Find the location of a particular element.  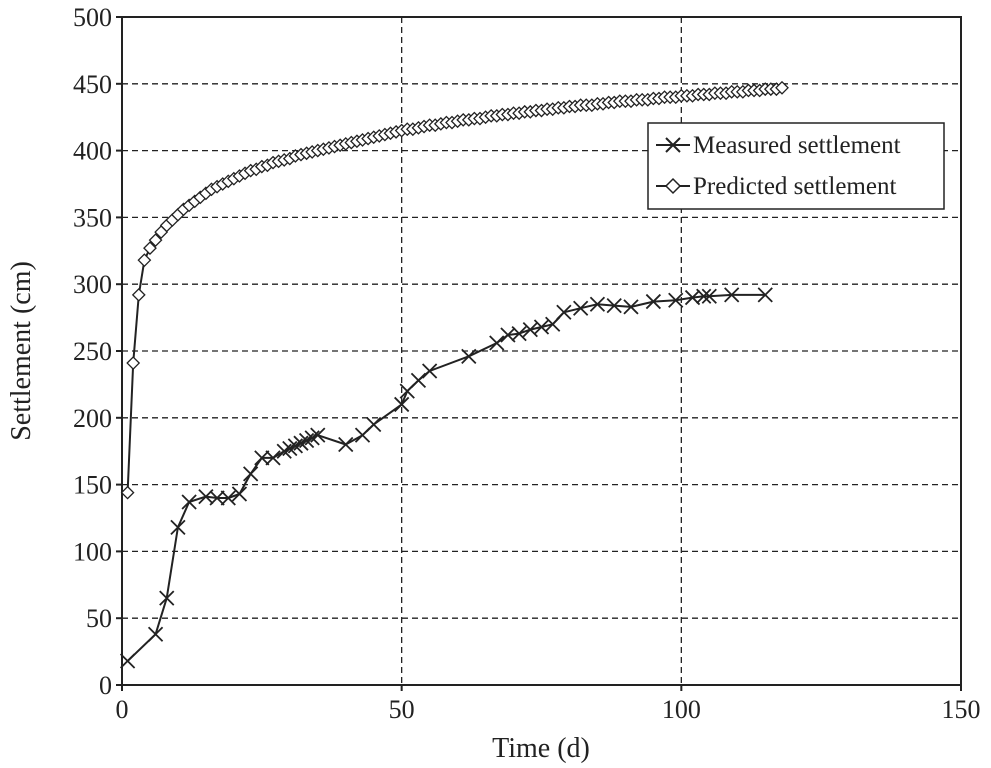

y-tick-label: 400 is located at coordinates (92, 151).